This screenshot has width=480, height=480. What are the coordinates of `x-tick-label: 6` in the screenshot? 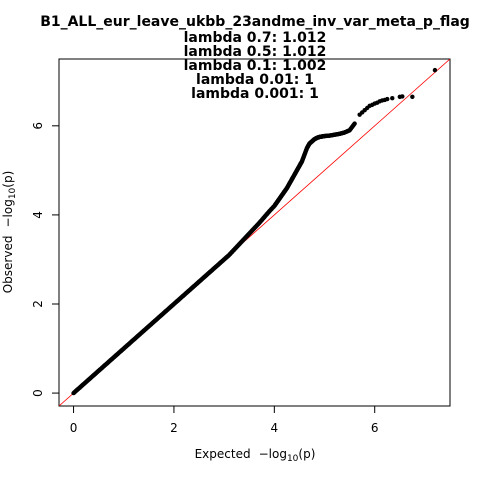 It's located at (375, 428).